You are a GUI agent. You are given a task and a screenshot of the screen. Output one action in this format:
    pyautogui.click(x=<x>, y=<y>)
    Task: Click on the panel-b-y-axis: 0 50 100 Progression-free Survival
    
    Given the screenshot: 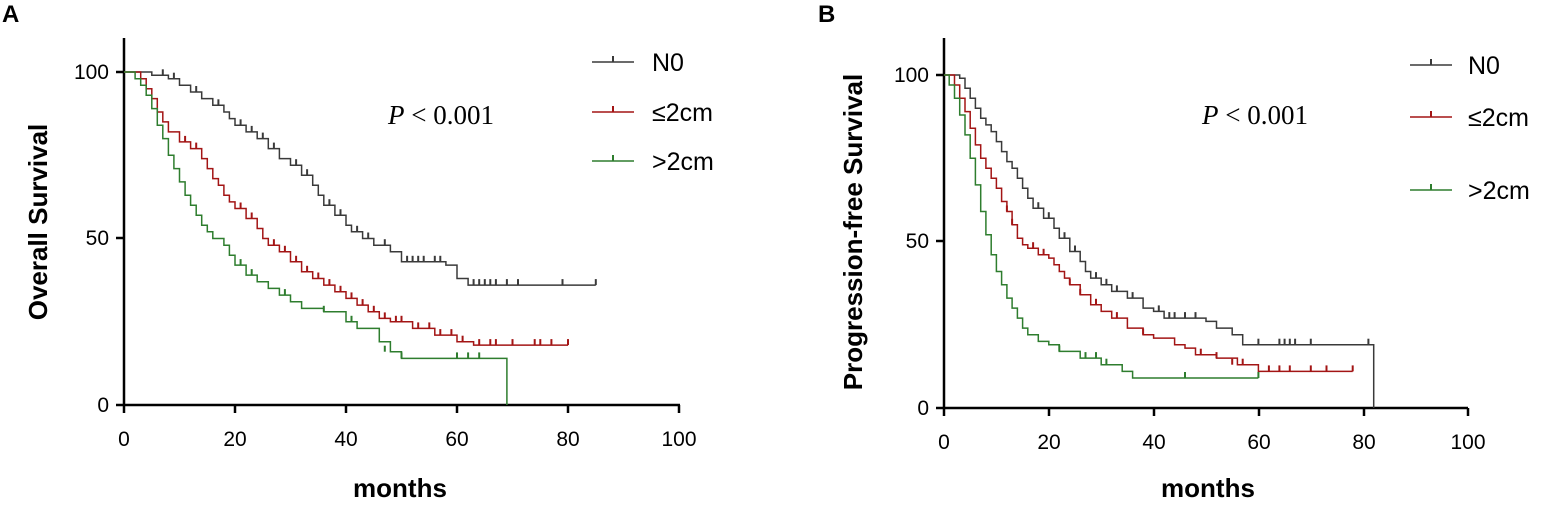 What is the action you would take?
    pyautogui.click(x=892, y=229)
    